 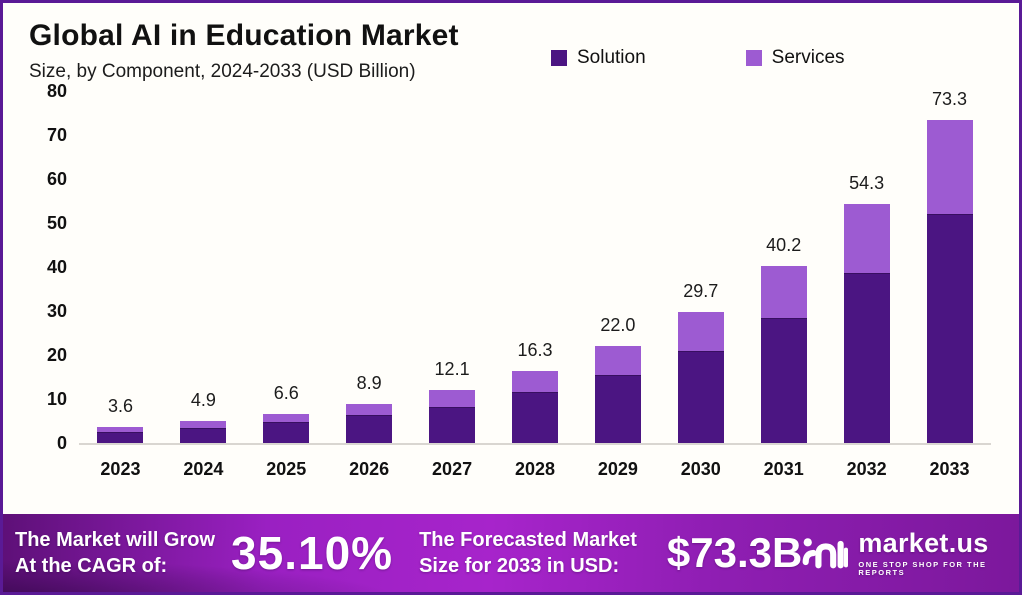 I want to click on brand-name: market.us, so click(x=923, y=543).